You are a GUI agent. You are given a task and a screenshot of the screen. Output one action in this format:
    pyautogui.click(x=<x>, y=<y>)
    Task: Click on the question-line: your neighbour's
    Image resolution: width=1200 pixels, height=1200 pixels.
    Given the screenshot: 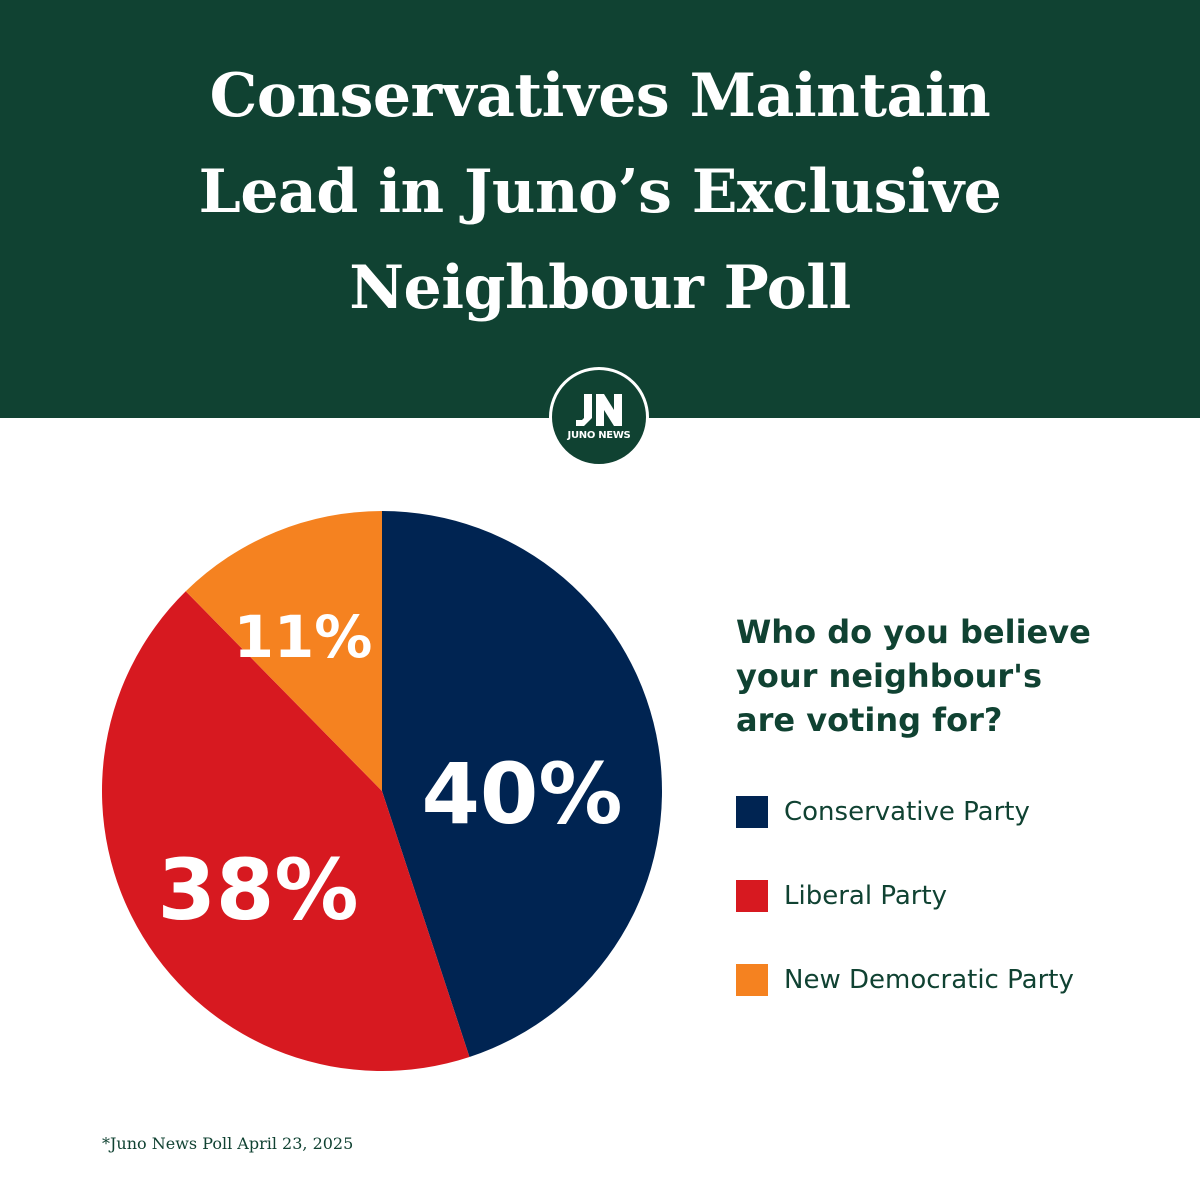 What is the action you would take?
    pyautogui.click(x=889, y=676)
    